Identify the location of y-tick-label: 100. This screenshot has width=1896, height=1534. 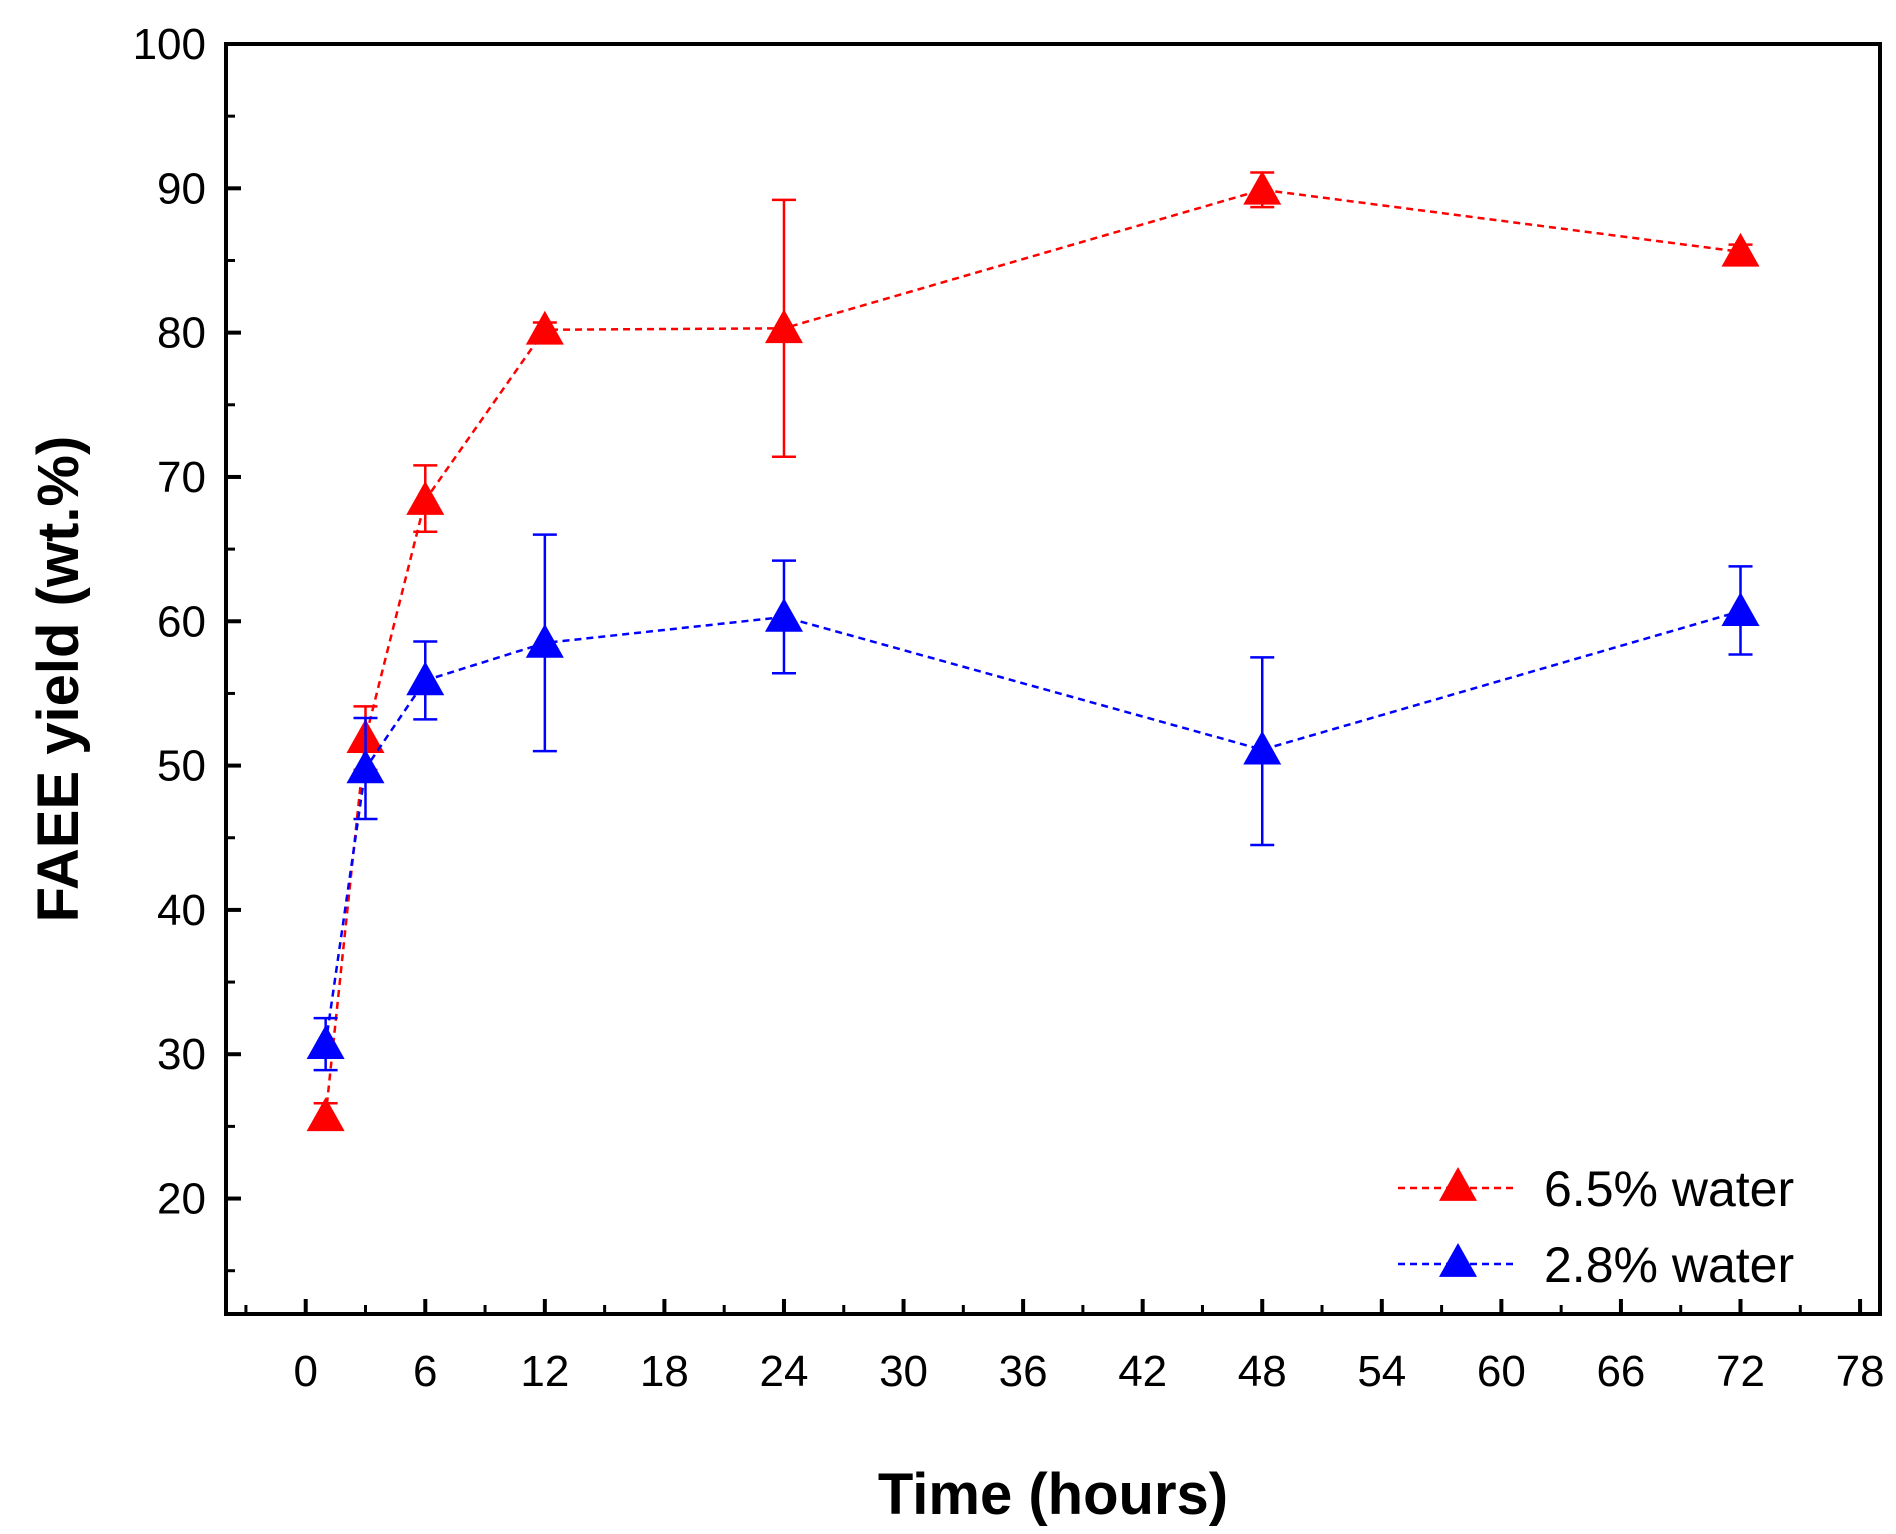
(169, 44).